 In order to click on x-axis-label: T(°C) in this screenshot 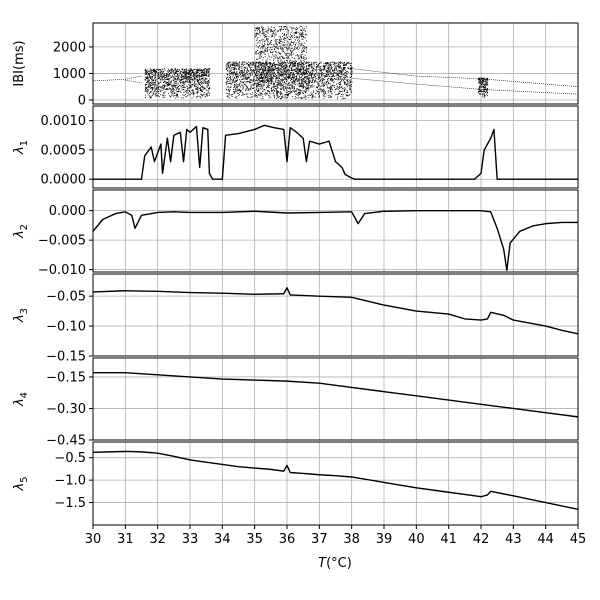, I will do `click(335, 563)`.